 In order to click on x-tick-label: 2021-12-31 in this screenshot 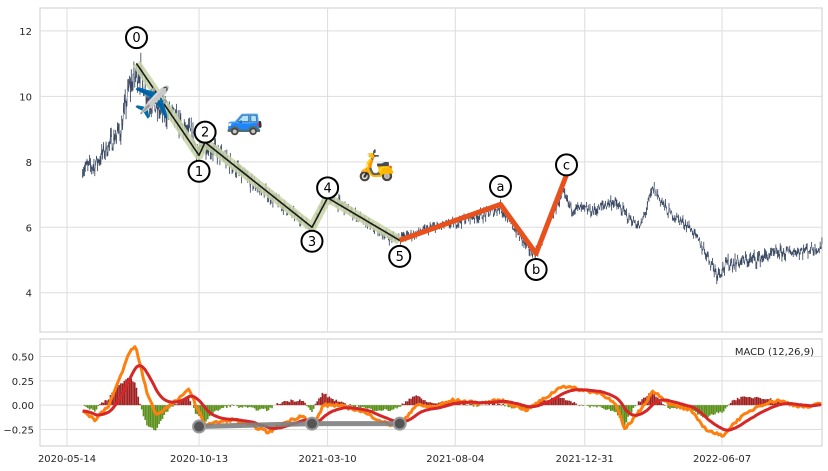, I will do `click(585, 459)`.